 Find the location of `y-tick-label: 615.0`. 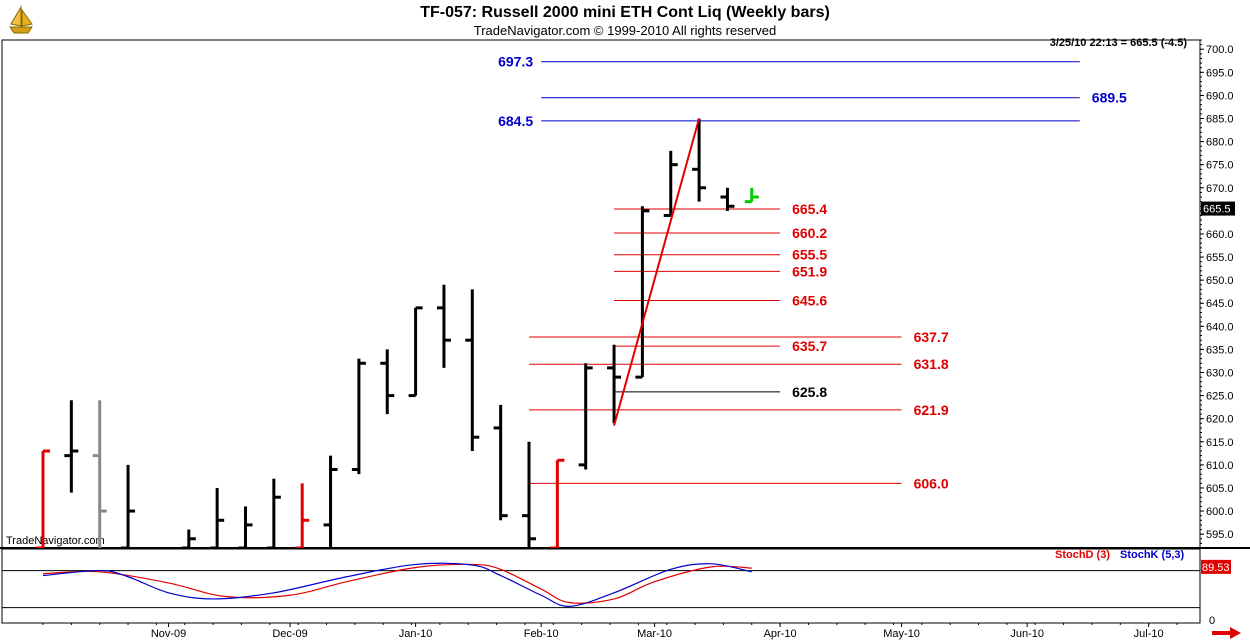

y-tick-label: 615.0 is located at coordinates (1220, 443).